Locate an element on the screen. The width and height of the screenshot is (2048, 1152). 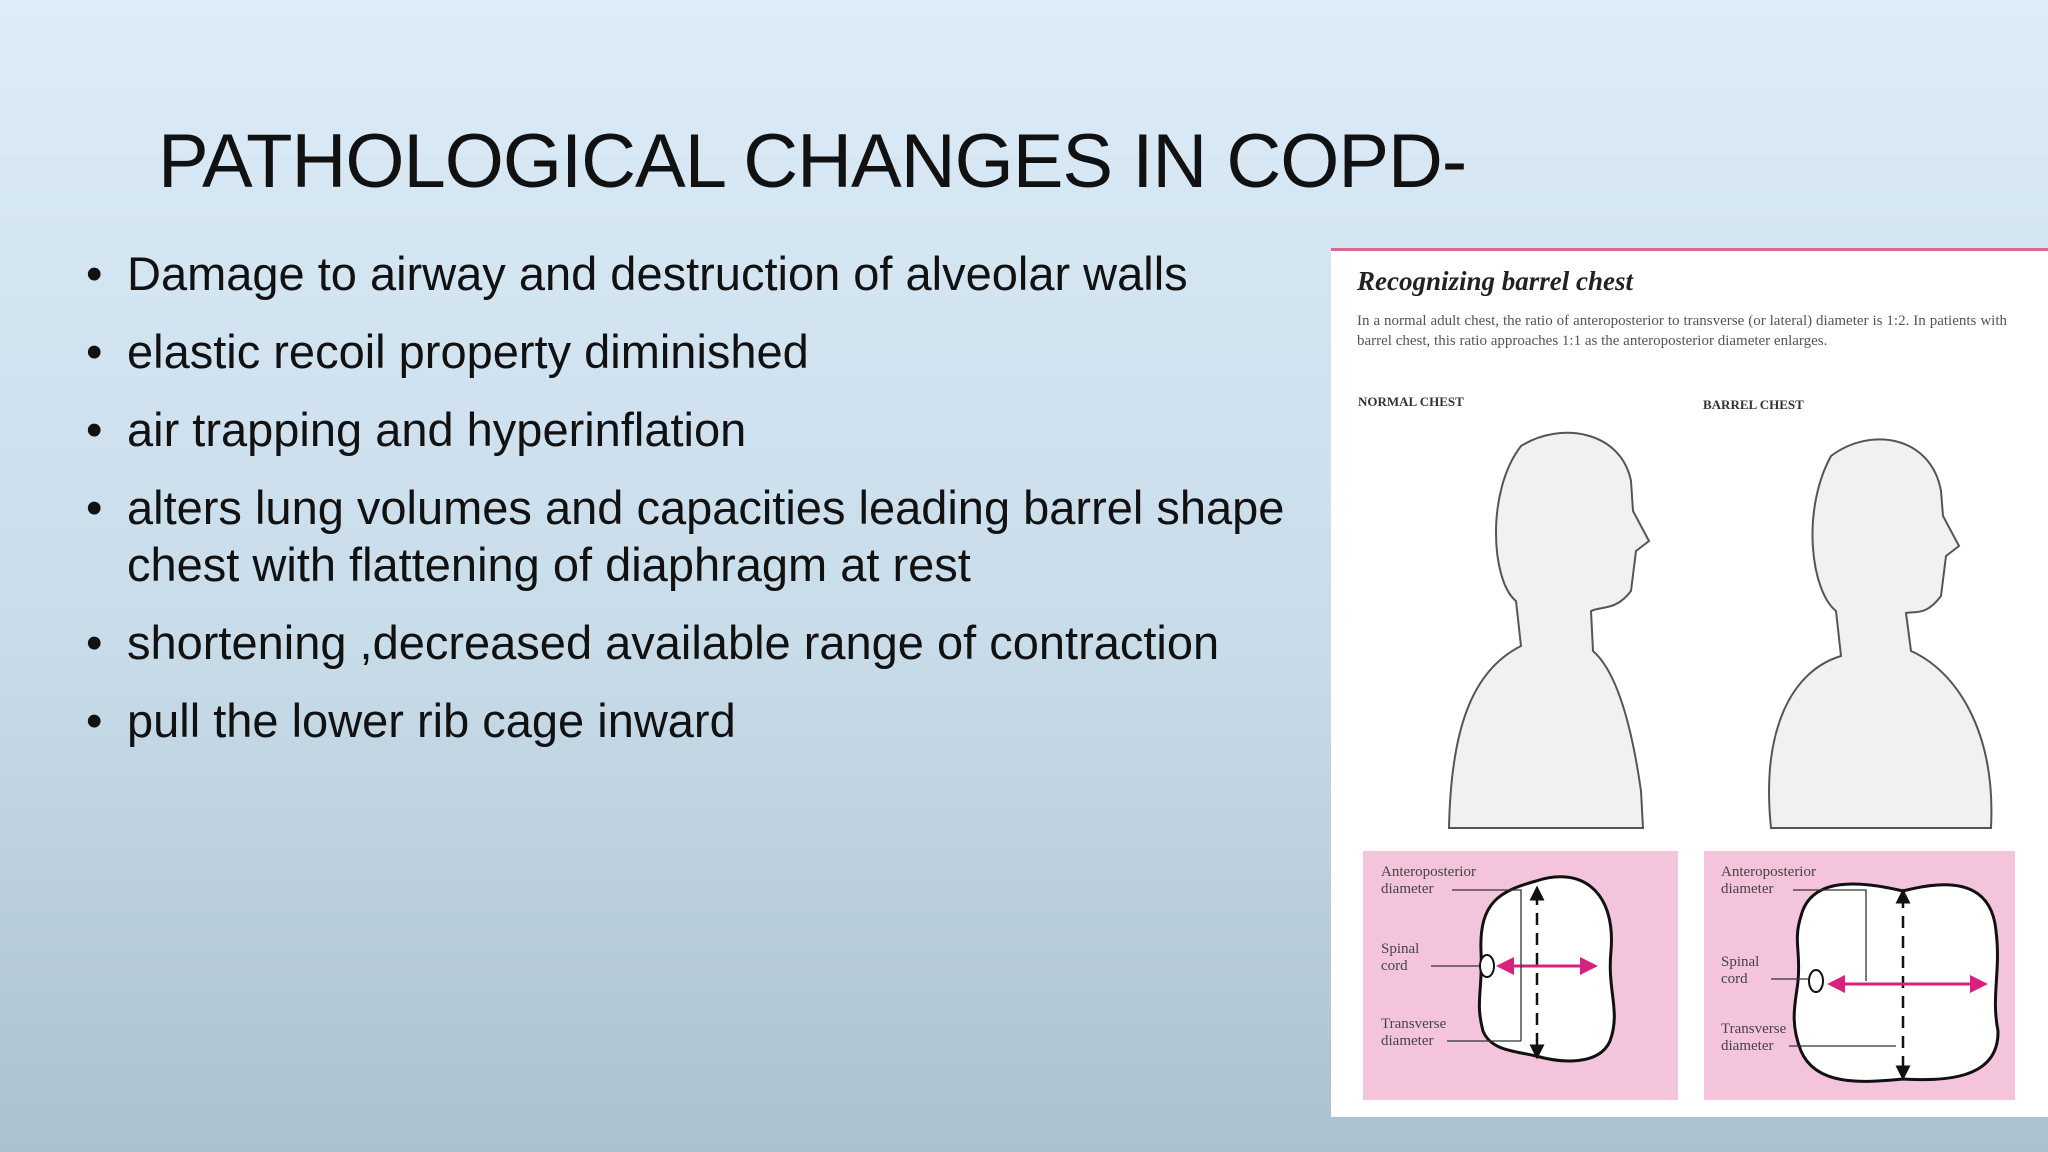
bullet: pull the lower rib cage inward is located at coordinates (693, 720).